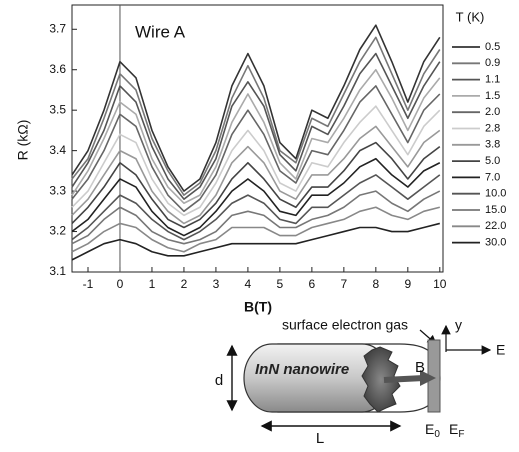  What do you see at coordinates (492, 63) in the screenshot?
I see `legend-label: 0.9` at bounding box center [492, 63].